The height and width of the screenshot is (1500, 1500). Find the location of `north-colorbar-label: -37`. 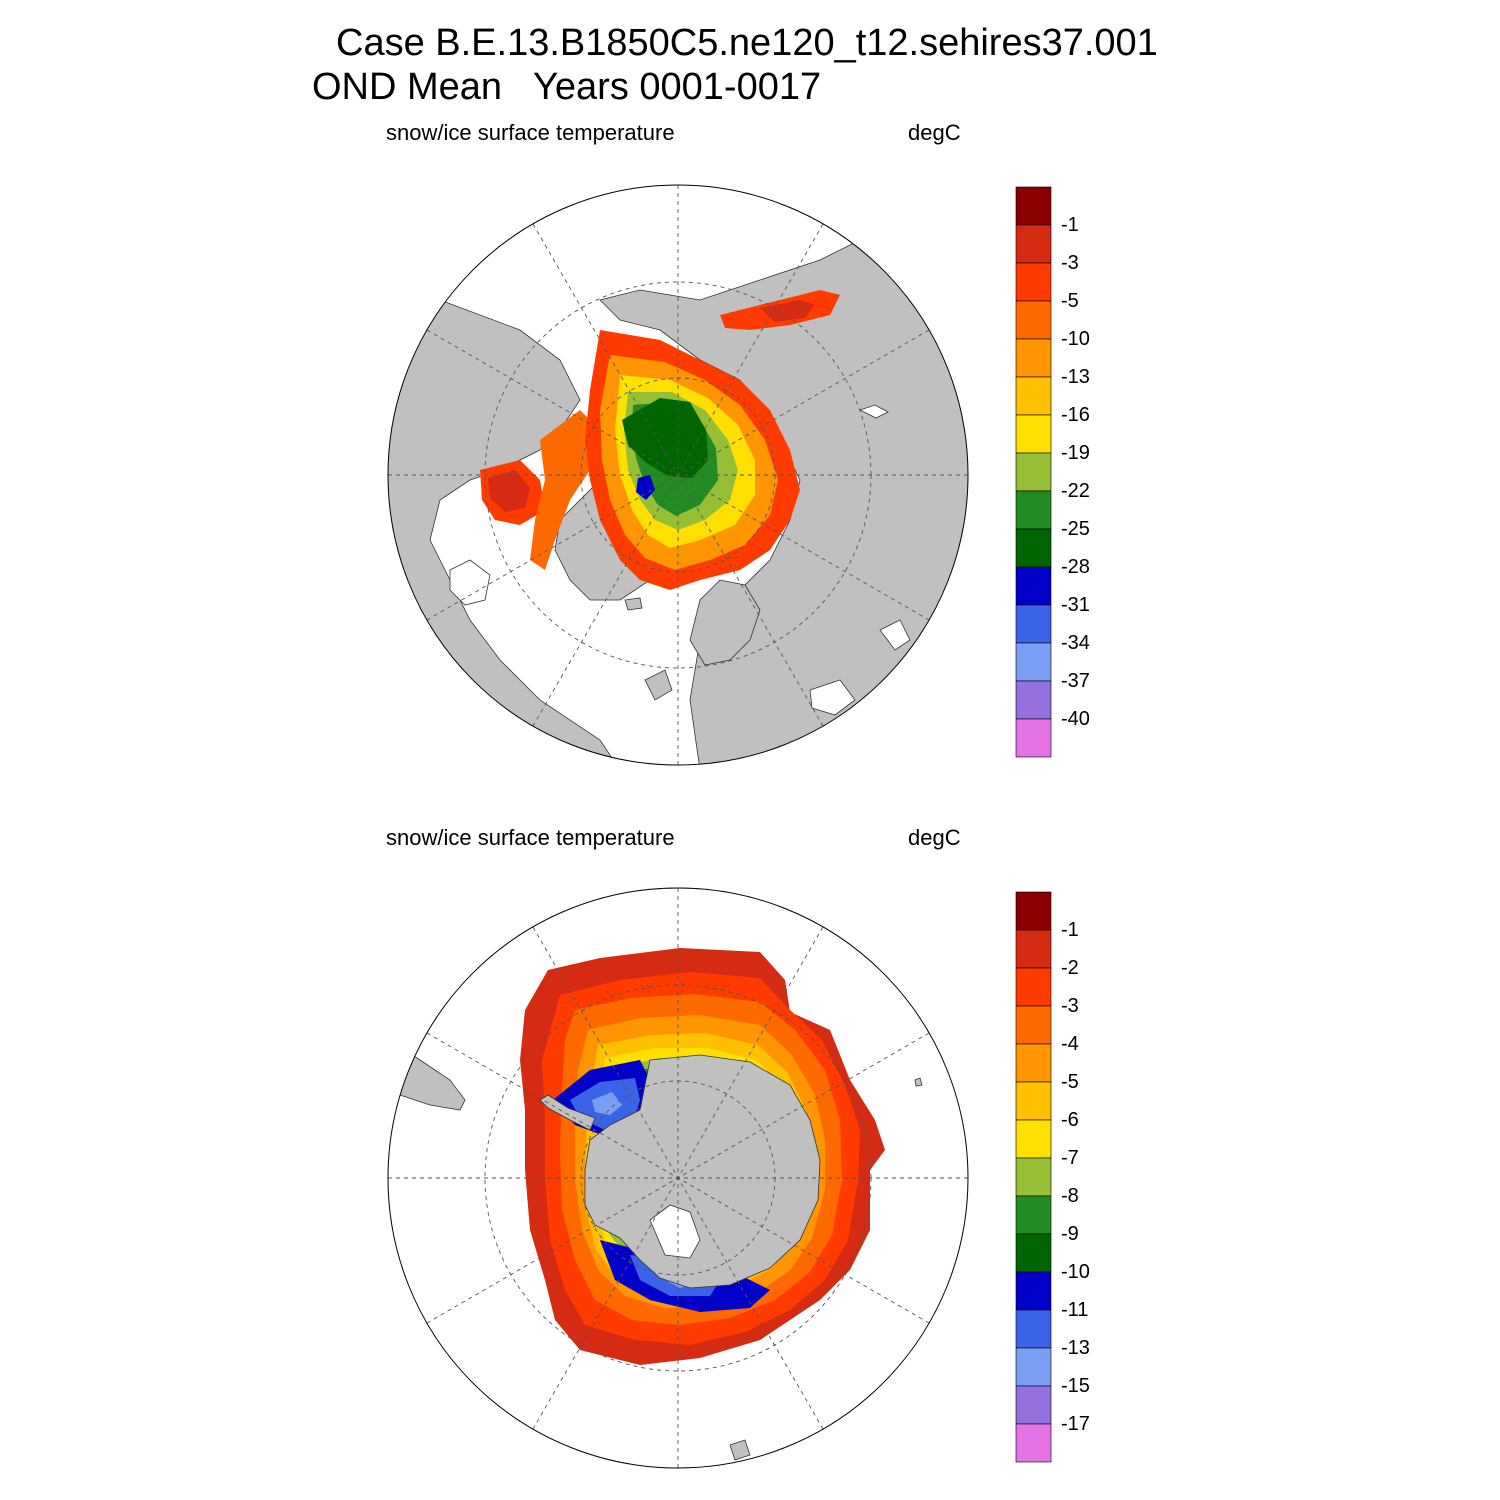

north-colorbar-label: -37 is located at coordinates (1075, 681).